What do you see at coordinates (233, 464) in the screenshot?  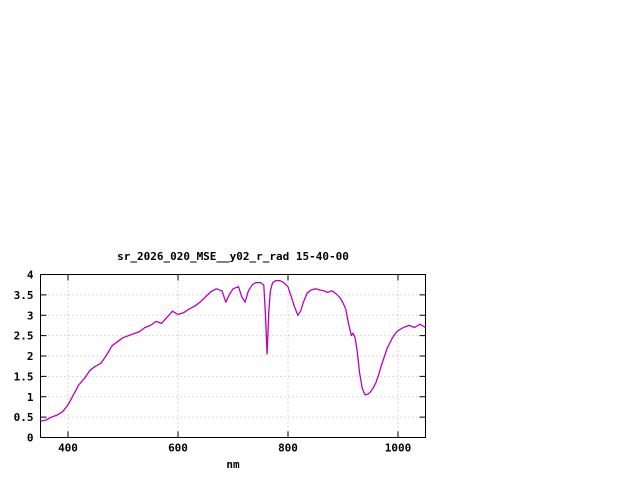 I see `x-axis-label: nm` at bounding box center [233, 464].